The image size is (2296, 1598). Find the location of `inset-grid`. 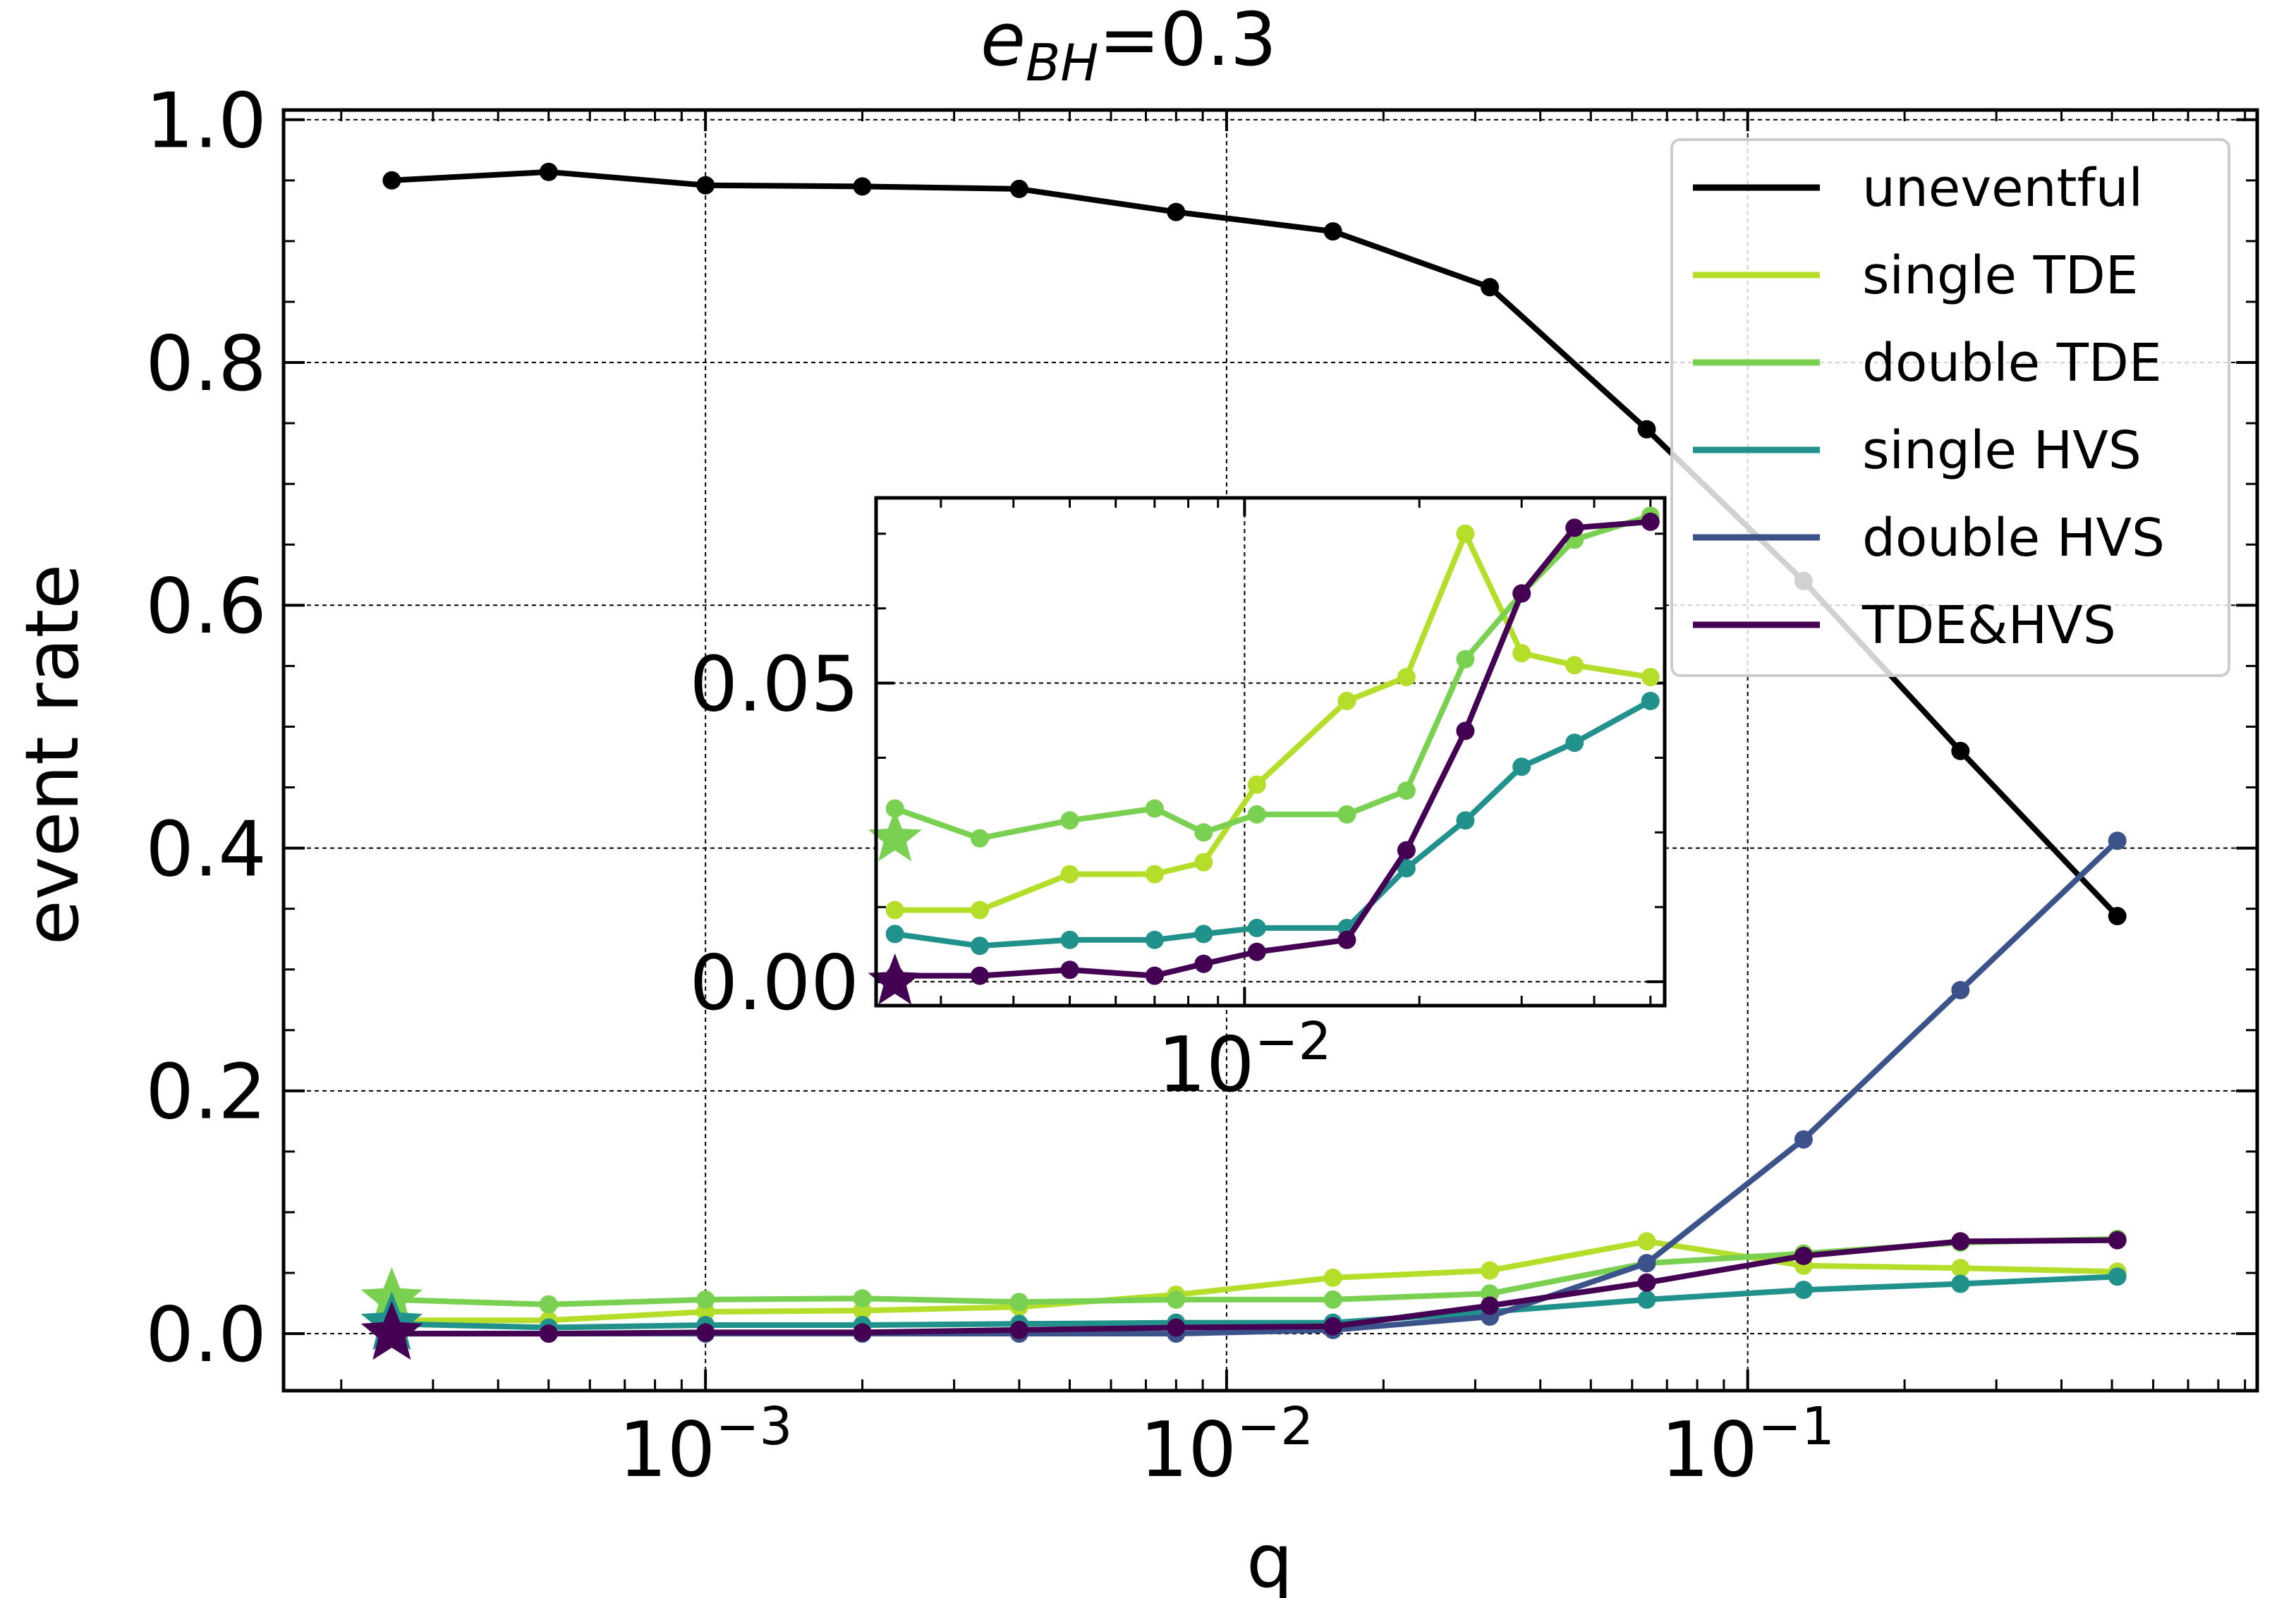

inset-grid is located at coordinates (1270, 752).